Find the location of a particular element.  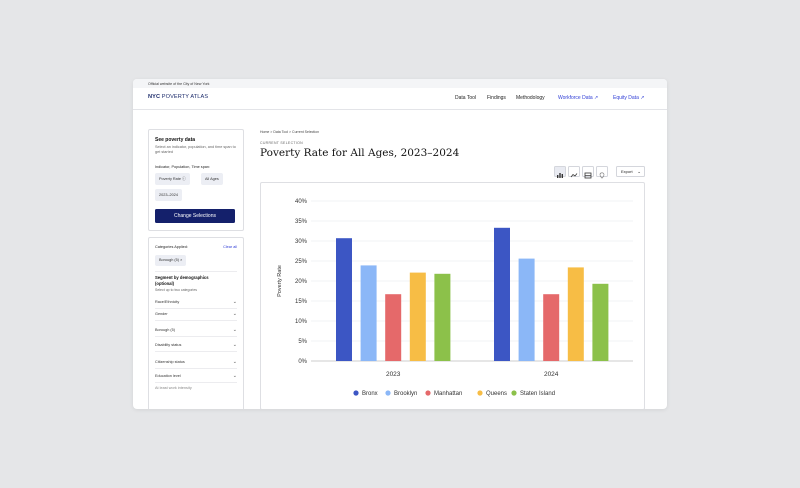

segment-hint: Select up to two categories is located at coordinates (176, 290).